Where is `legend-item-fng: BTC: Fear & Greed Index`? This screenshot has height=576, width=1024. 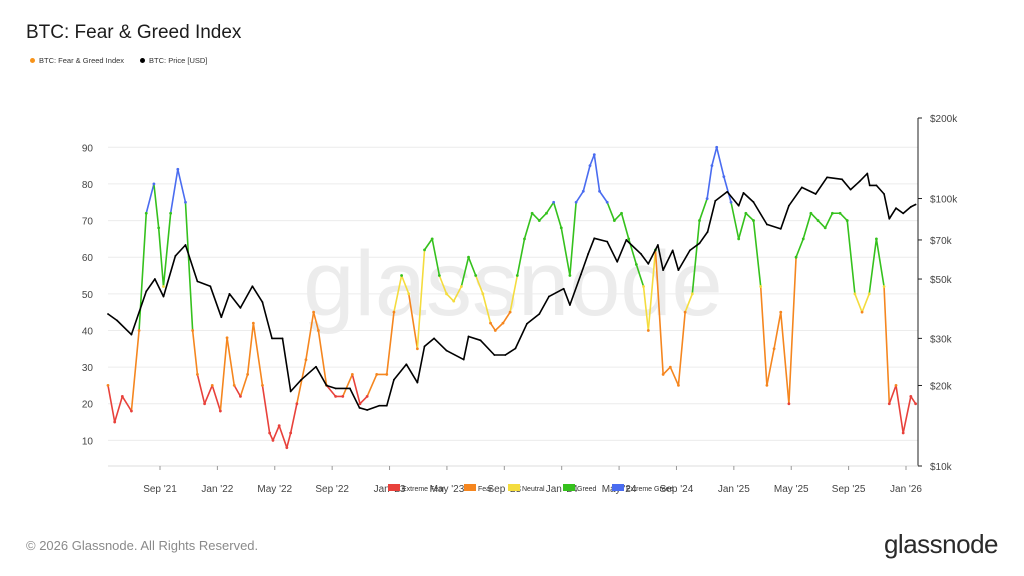
legend-item-fng: BTC: Fear & Greed Index is located at coordinates (77, 60).